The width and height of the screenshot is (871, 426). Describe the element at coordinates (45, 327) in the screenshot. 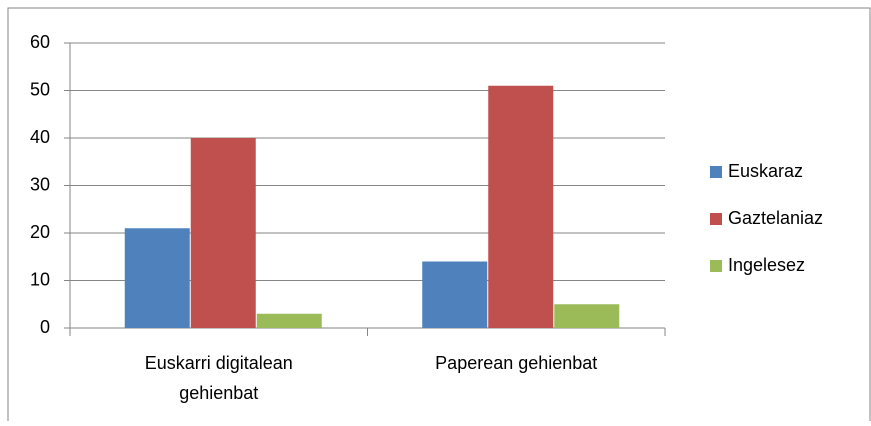

I see `y-tick-label: 0` at that location.